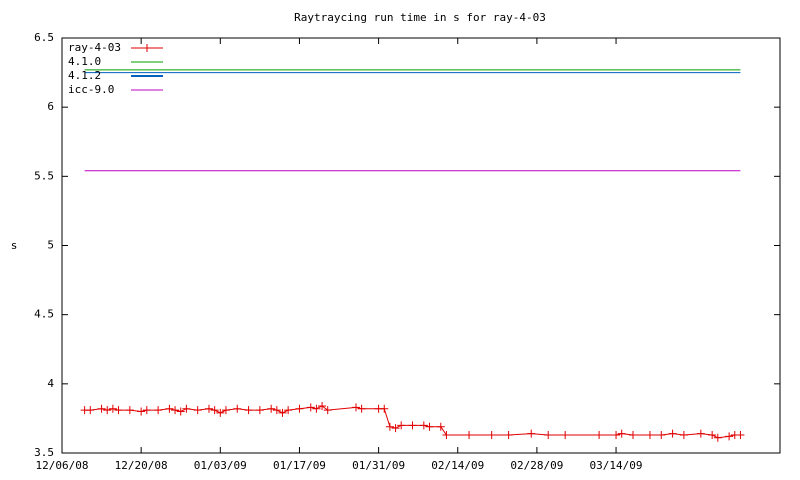 The height and width of the screenshot is (480, 800). Describe the element at coordinates (220, 465) in the screenshot. I see `x-tick-label: 01/03/09` at that location.